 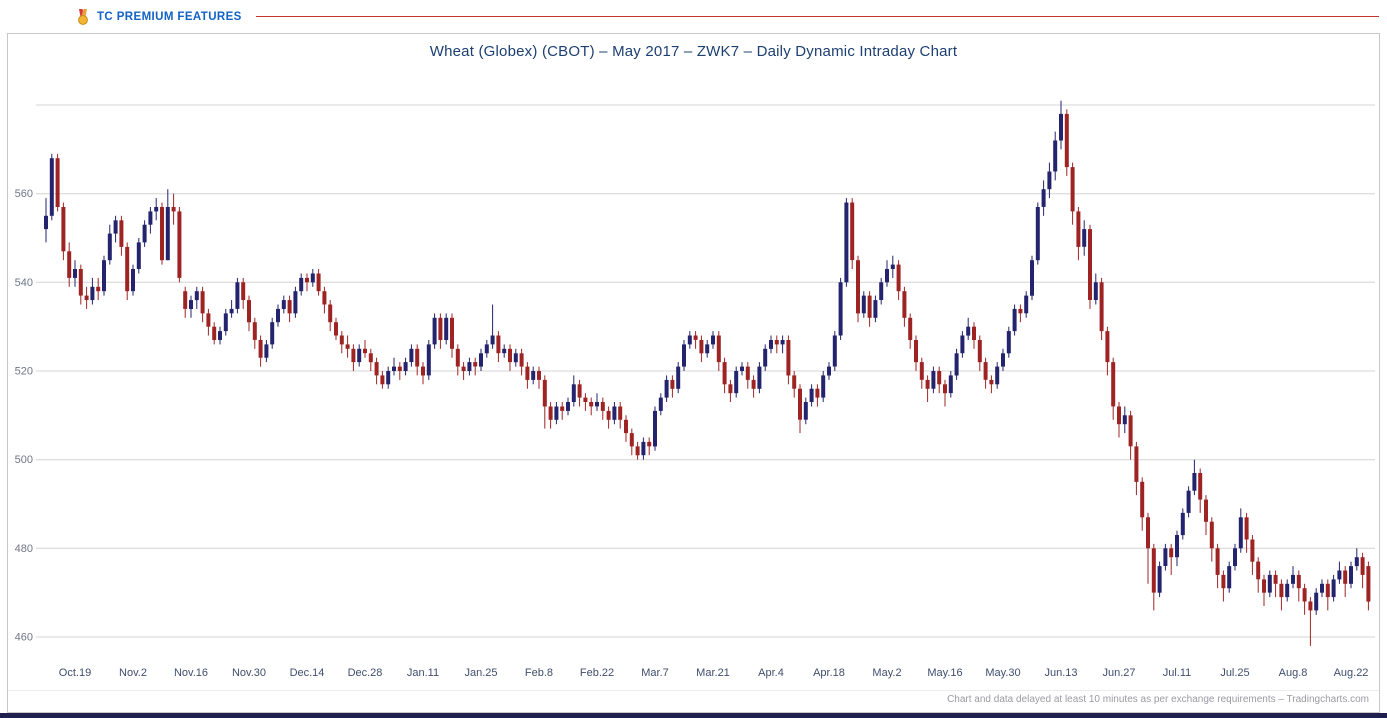 What do you see at coordinates (1351, 673) in the screenshot?
I see `svg-text: Aug.22` at bounding box center [1351, 673].